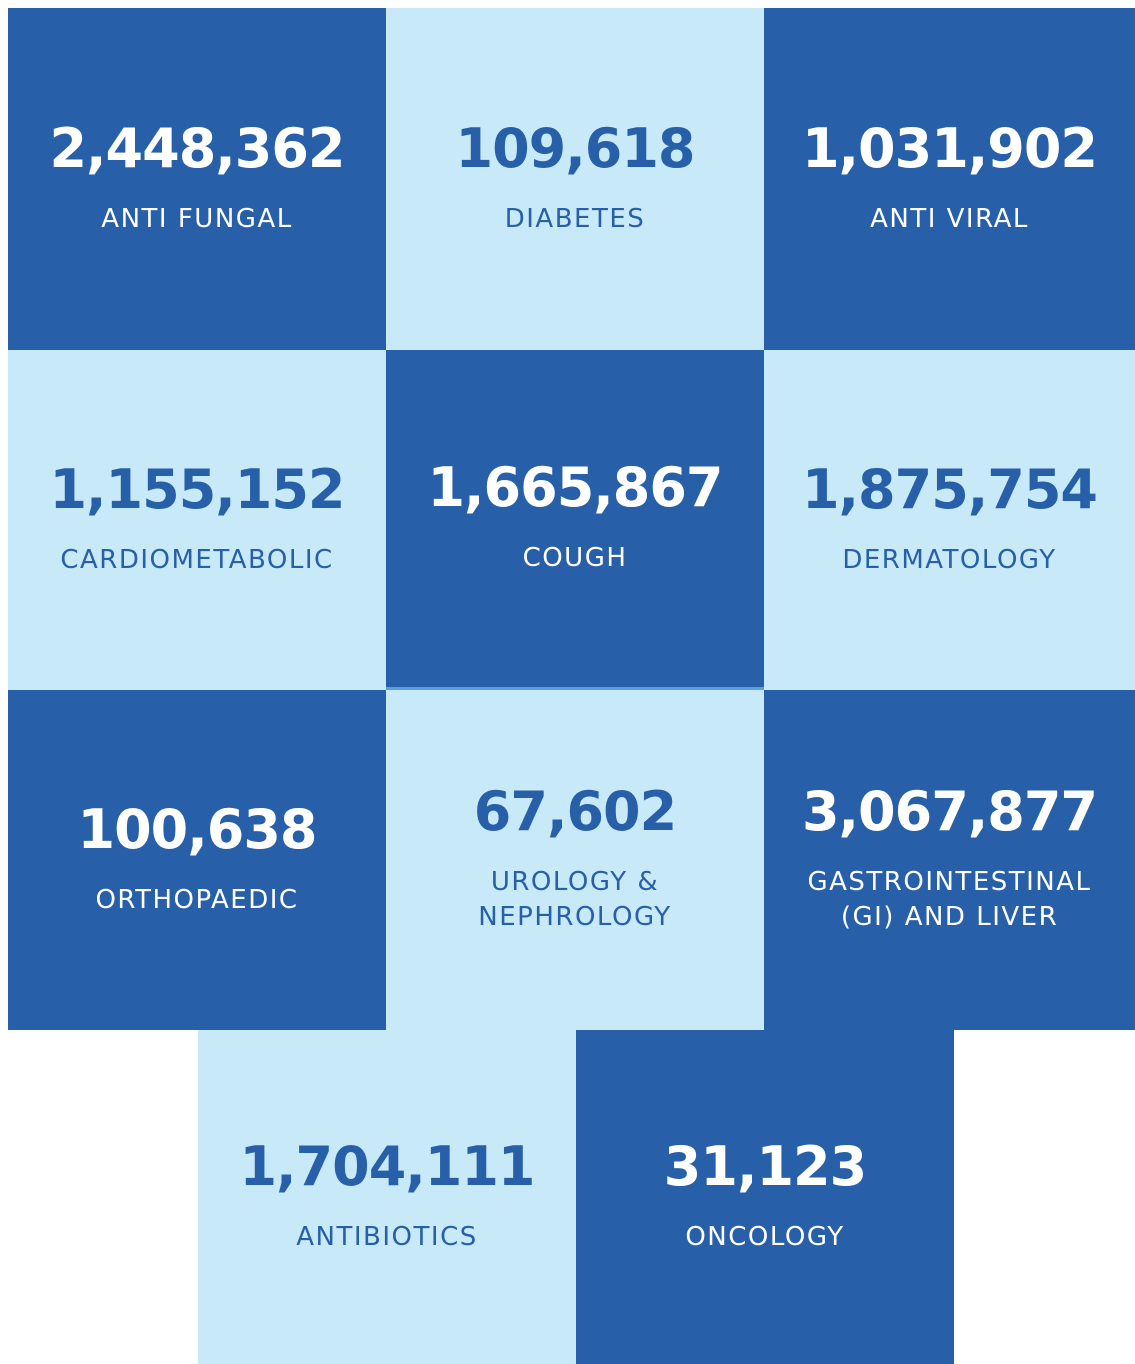  Describe the element at coordinates (575, 811) in the screenshot. I see `stat-number: 67,602` at that location.